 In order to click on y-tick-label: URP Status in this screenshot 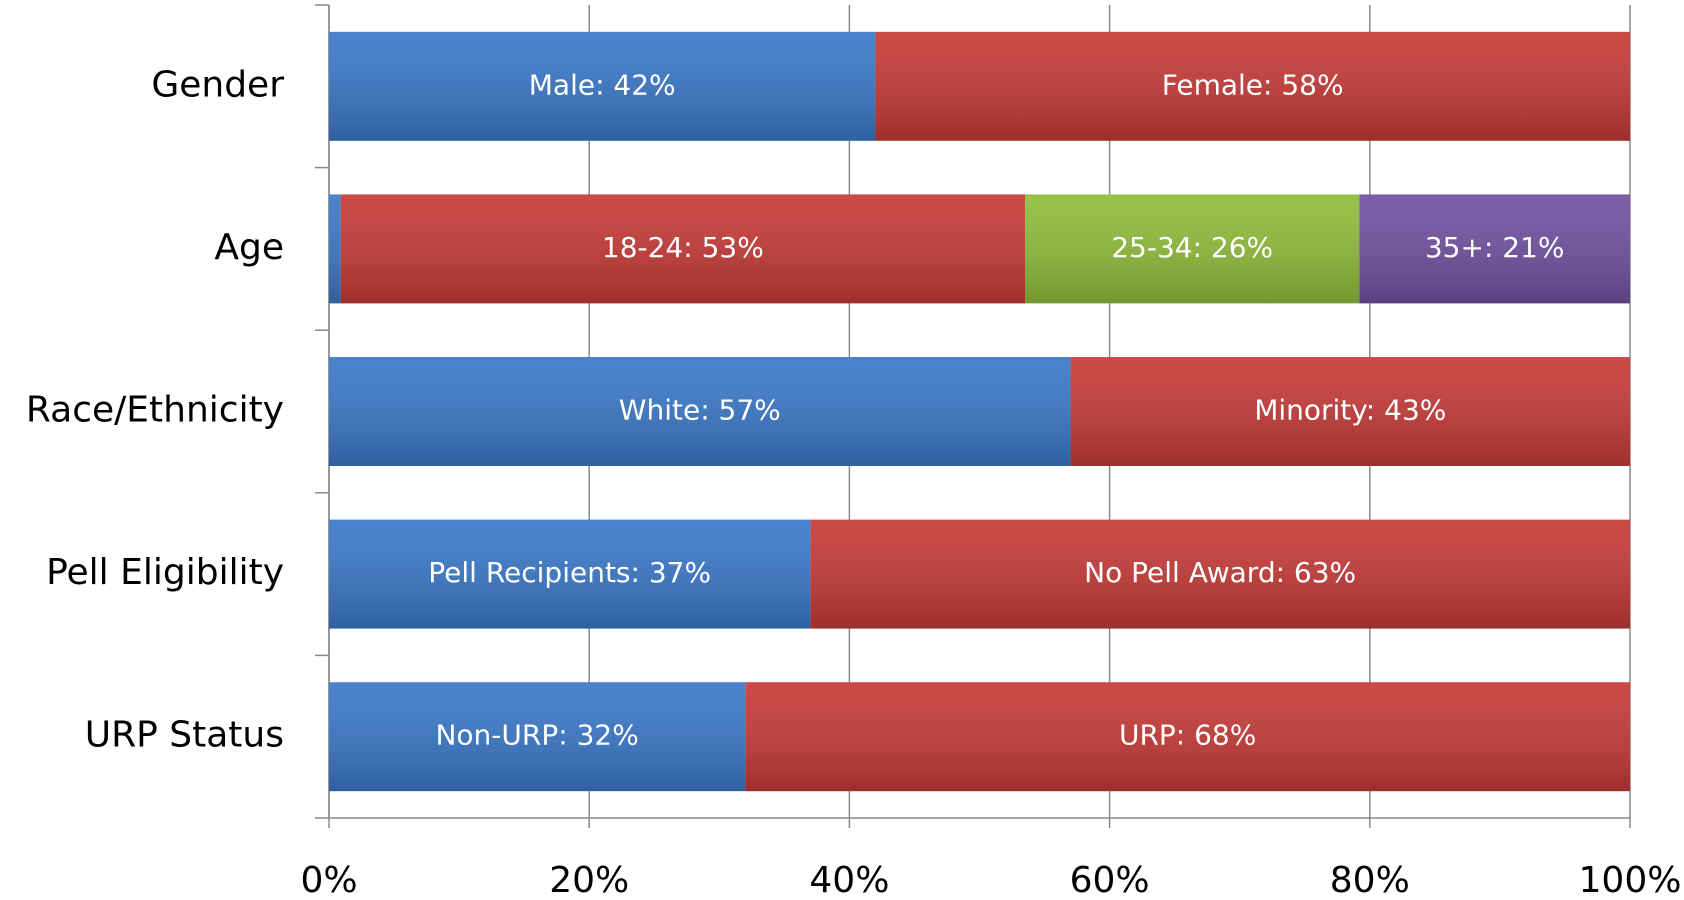, I will do `click(184, 735)`.